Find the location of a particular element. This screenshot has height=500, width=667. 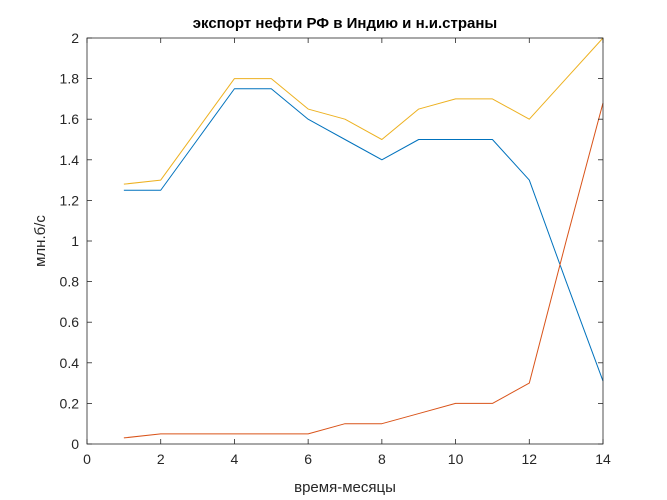

y-tick-label: 1.2 is located at coordinates (70, 200).